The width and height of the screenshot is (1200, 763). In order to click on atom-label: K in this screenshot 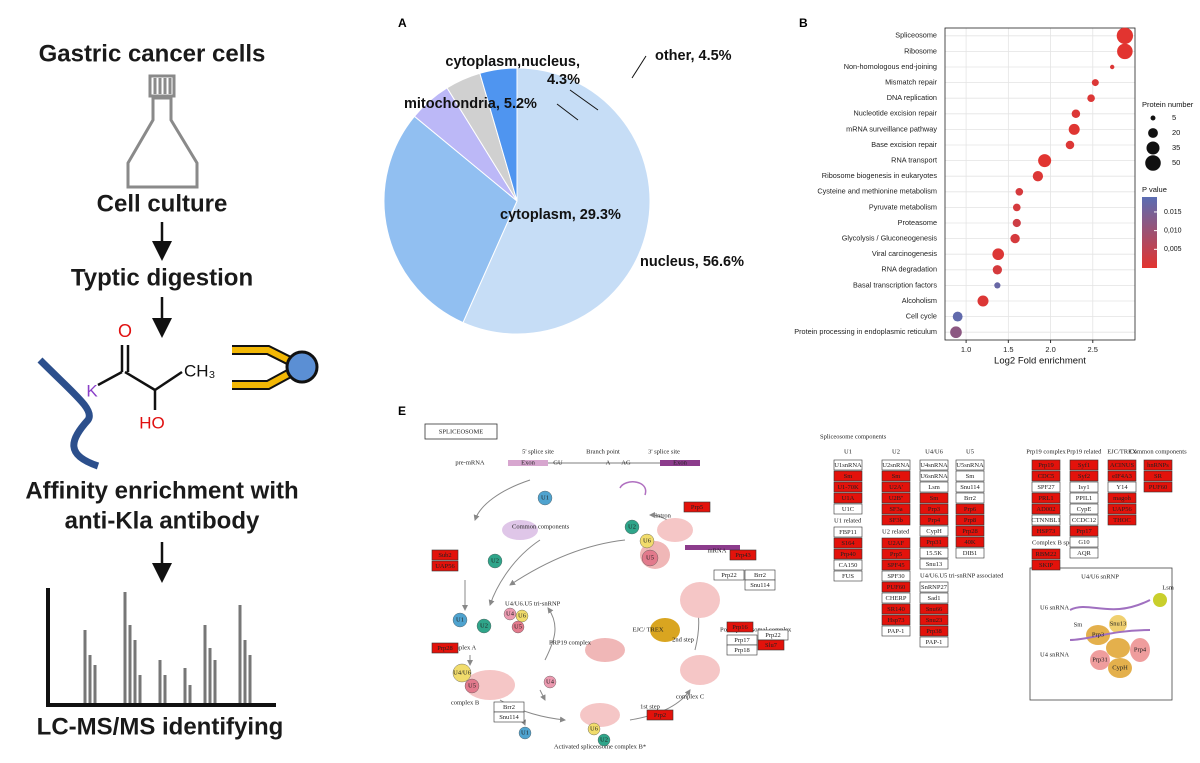, I will do `click(92, 390)`.